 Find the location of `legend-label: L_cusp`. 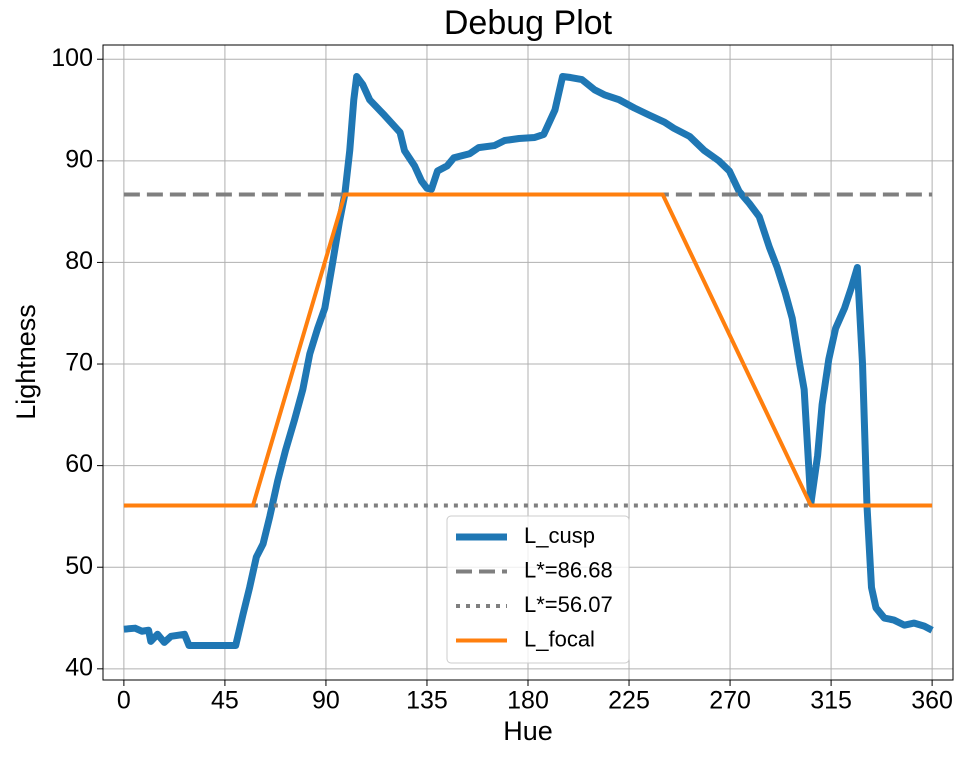

legend-label: L_cusp is located at coordinates (559, 535).